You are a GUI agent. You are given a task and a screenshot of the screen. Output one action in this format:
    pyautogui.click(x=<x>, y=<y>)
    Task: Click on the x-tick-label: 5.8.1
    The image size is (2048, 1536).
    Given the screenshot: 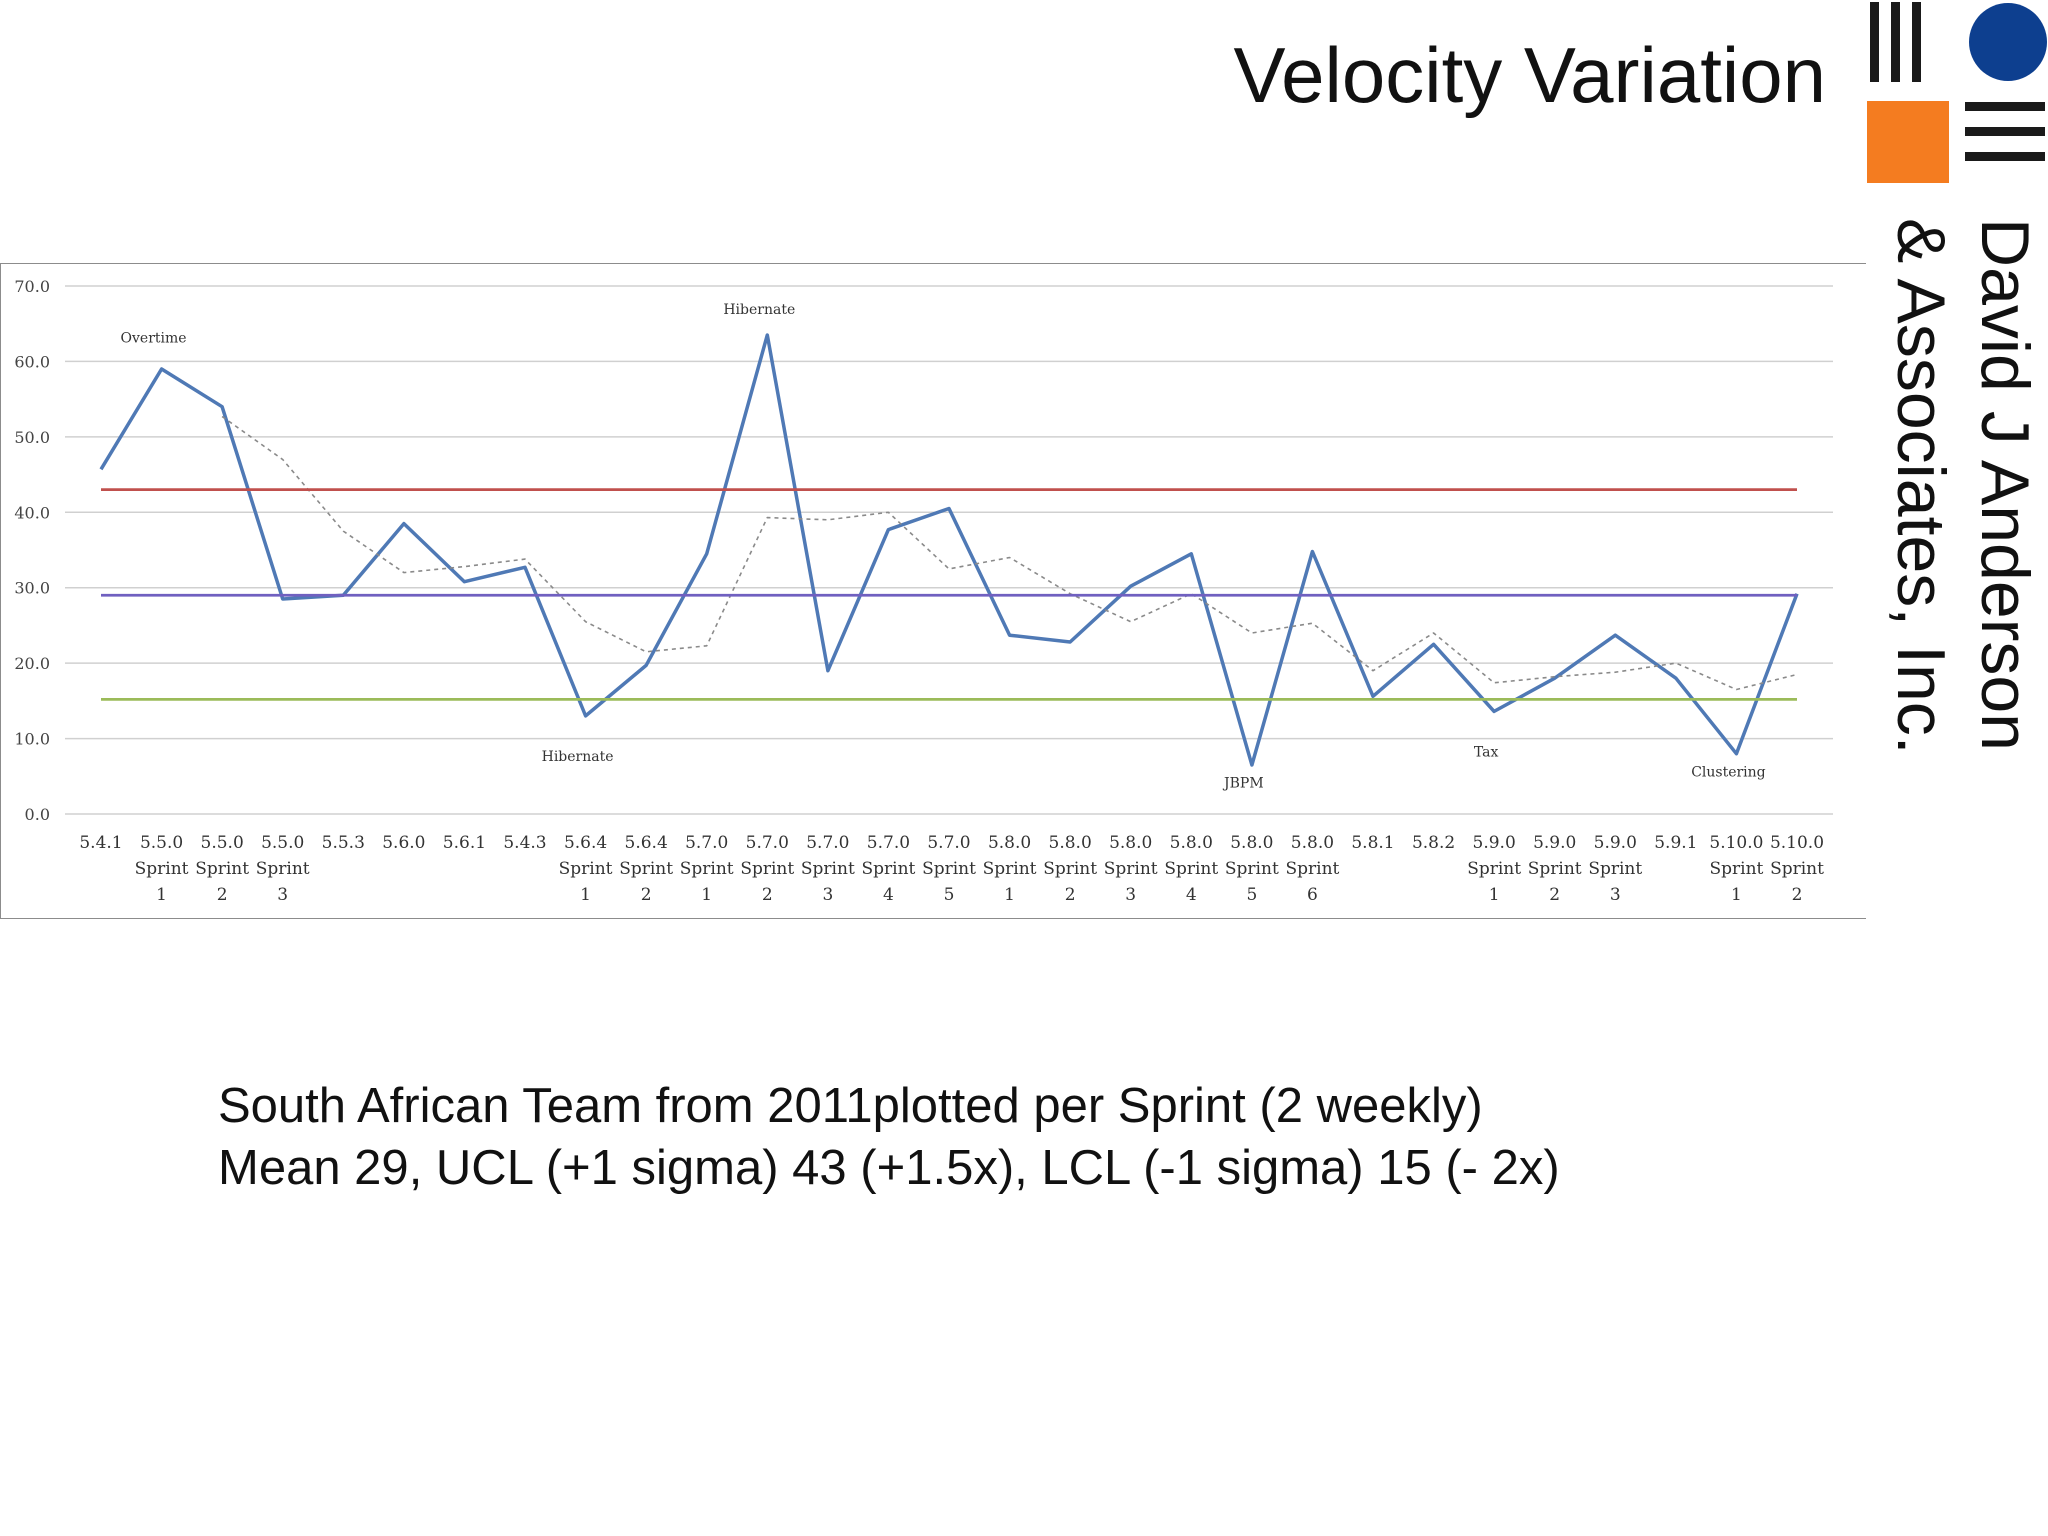 What is the action you would take?
    pyautogui.click(x=1372, y=843)
    